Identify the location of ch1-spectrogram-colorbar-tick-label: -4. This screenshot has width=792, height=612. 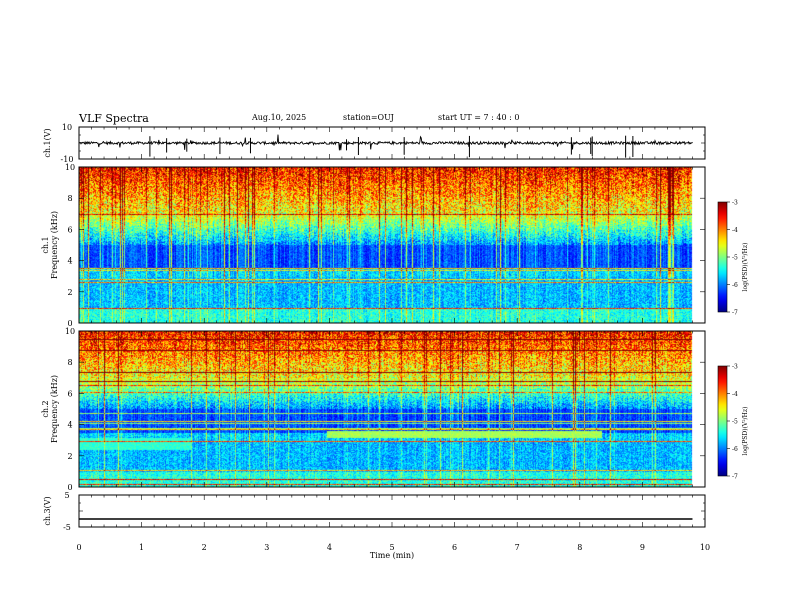
(735, 230).